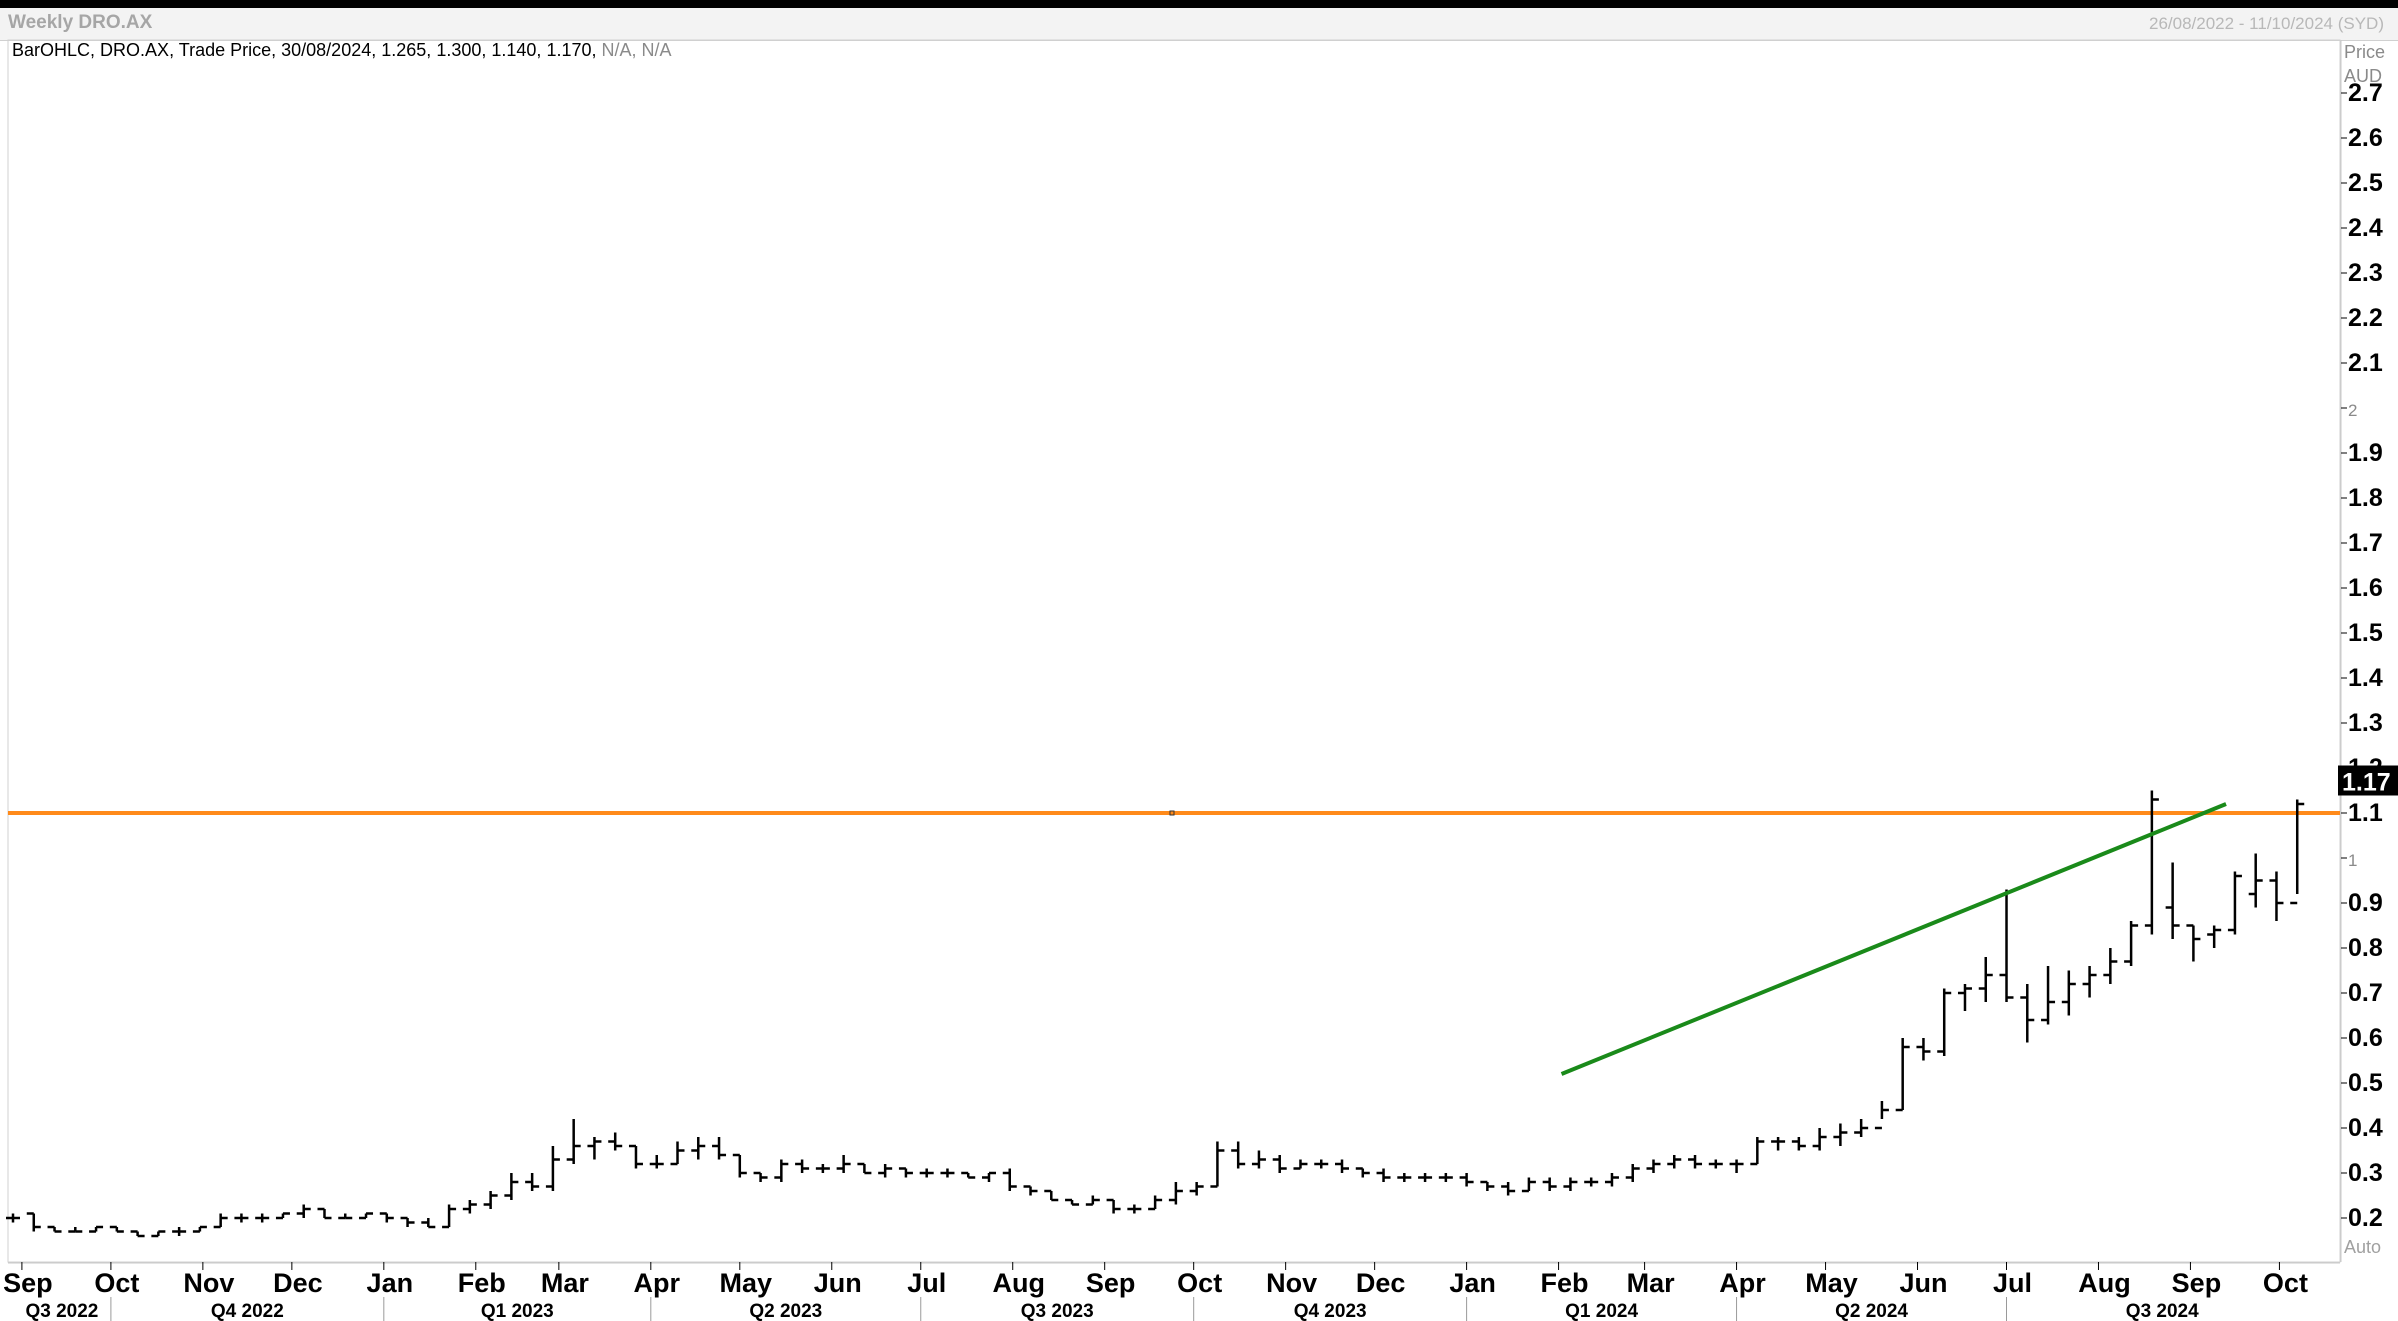  Describe the element at coordinates (247, 1311) in the screenshot. I see `quarter-label: Q4 2022` at that location.